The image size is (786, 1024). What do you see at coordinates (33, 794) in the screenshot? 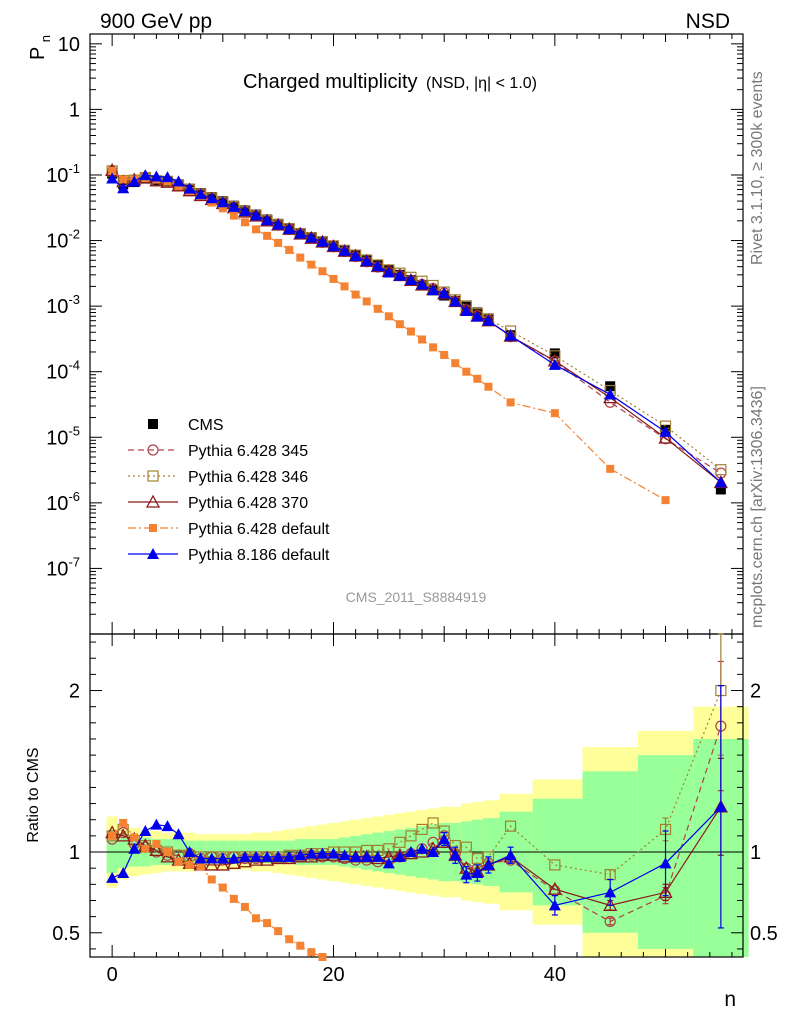
I see `ratio-axis-label: Ratio to CMS` at bounding box center [33, 794].